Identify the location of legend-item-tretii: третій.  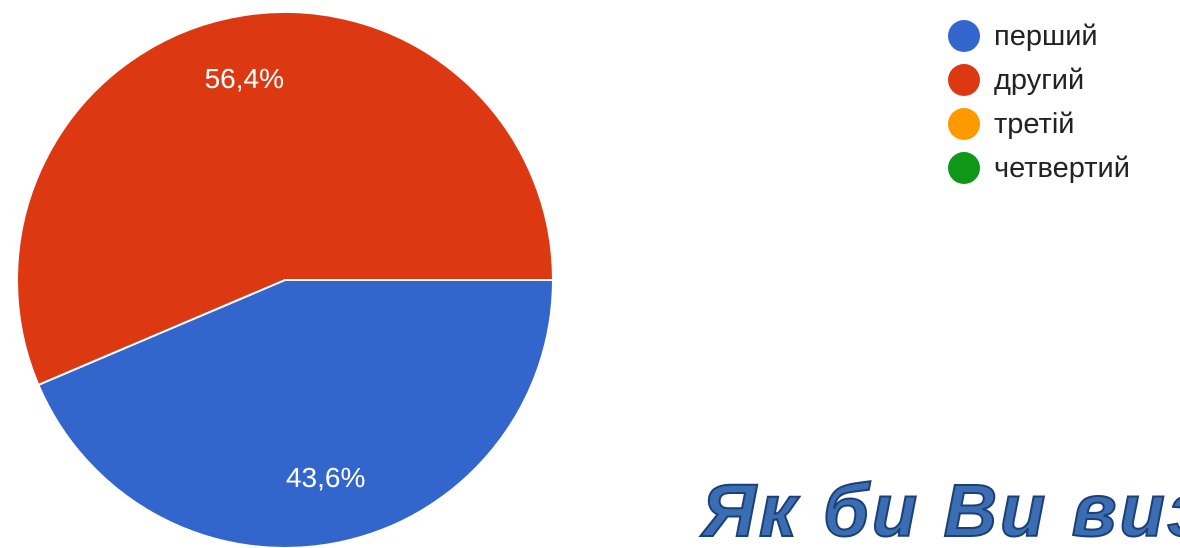
(1039, 124).